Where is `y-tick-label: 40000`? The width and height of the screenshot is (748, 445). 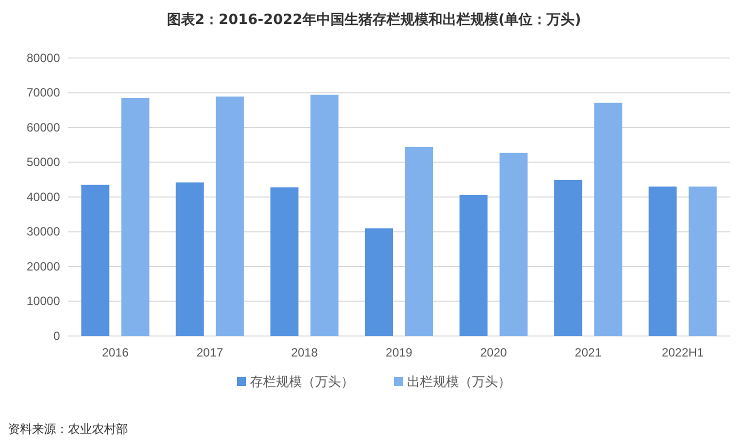
y-tick-label: 40000 is located at coordinates (43, 197).